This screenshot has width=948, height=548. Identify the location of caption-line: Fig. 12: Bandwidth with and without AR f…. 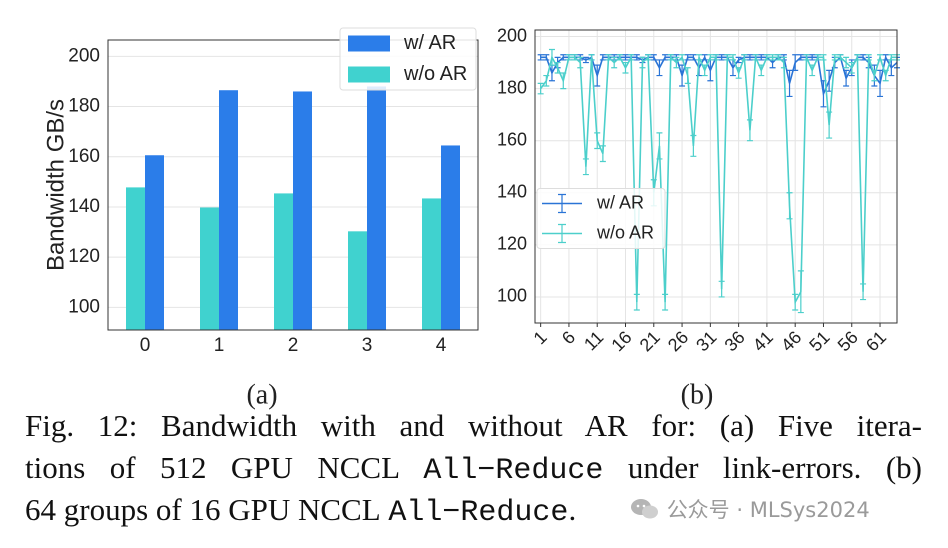
(473, 426).